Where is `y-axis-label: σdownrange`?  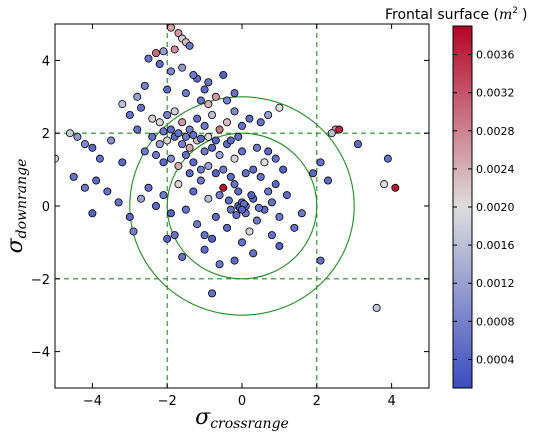
y-axis-label: σdownrange is located at coordinates (16, 206).